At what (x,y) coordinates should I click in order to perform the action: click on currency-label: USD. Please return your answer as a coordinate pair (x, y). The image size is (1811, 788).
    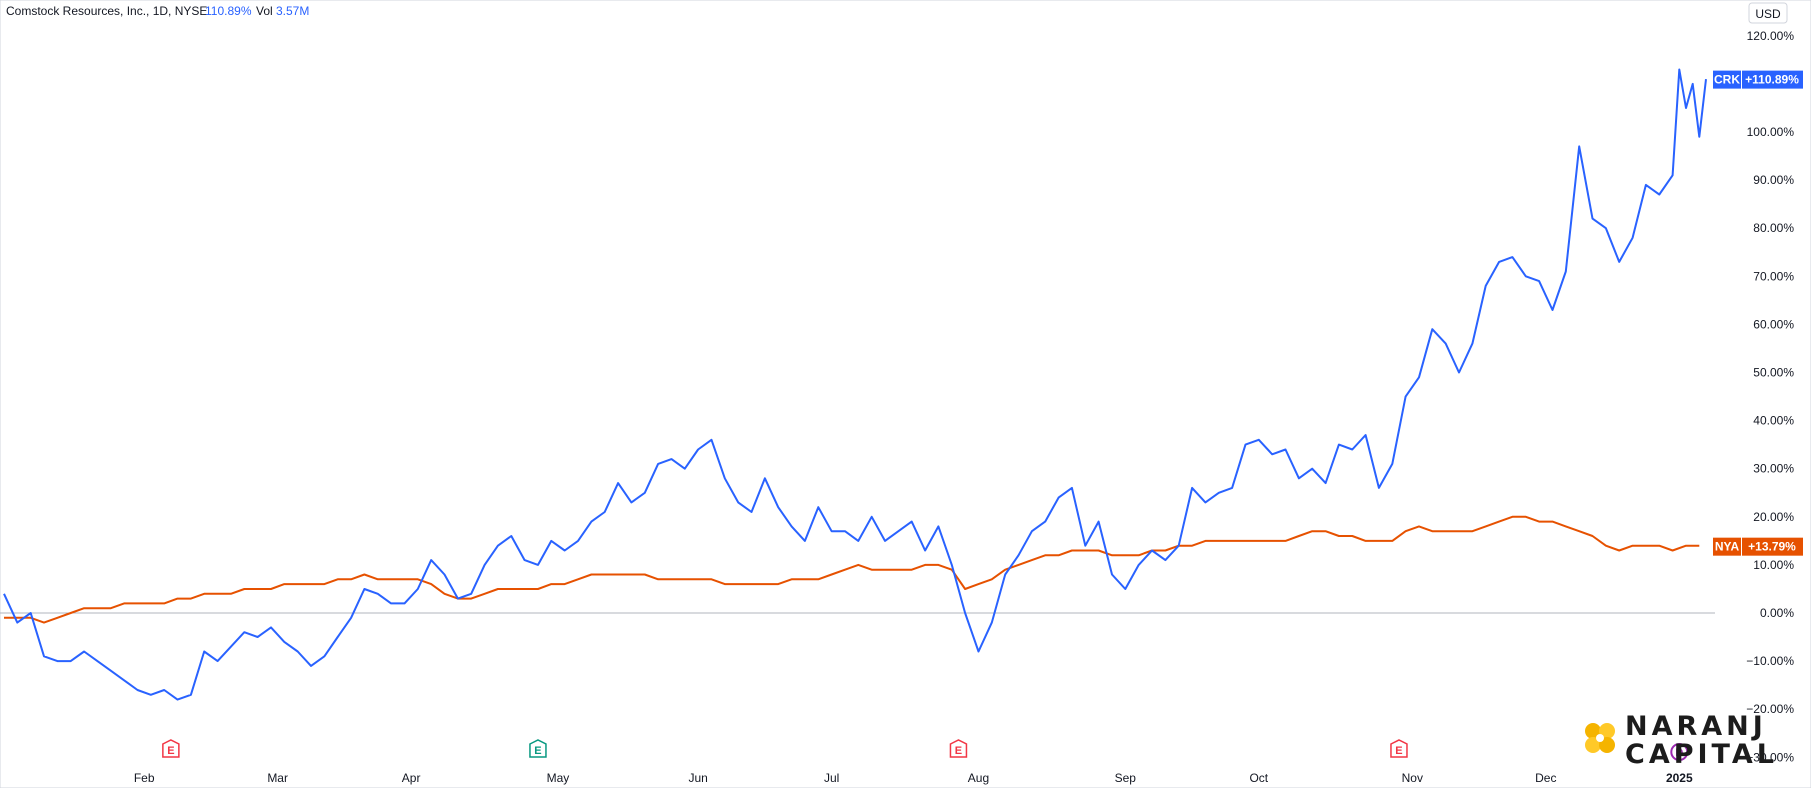
    Looking at the image, I should click on (1768, 14).